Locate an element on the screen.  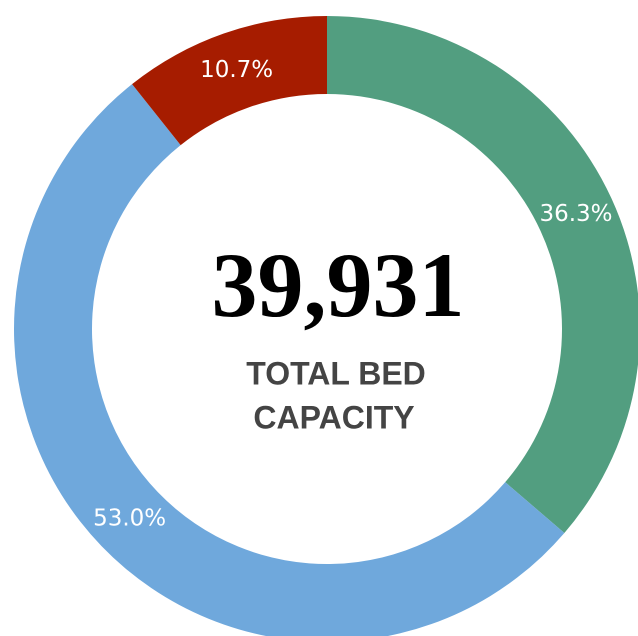
slice-label: 36.3% is located at coordinates (575, 214).